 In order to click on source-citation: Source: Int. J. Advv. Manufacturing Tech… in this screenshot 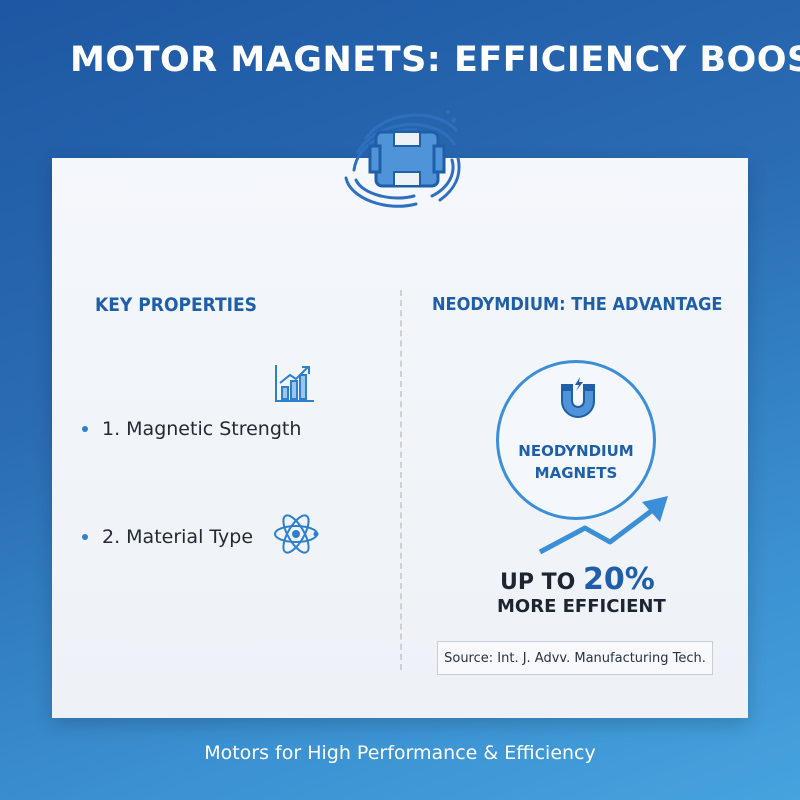, I will do `click(575, 658)`.